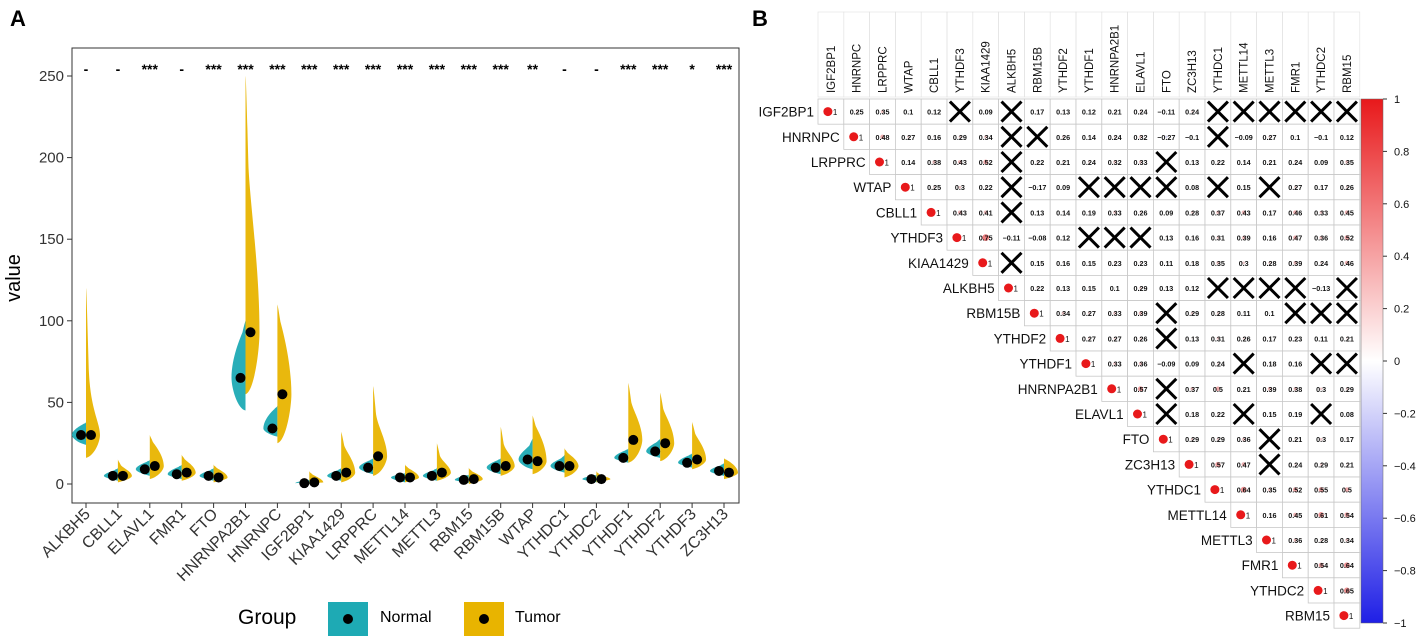 The width and height of the screenshot is (1417, 640). What do you see at coordinates (1115, 287) in the screenshot?
I see `matrix-cell` at bounding box center [1115, 287].